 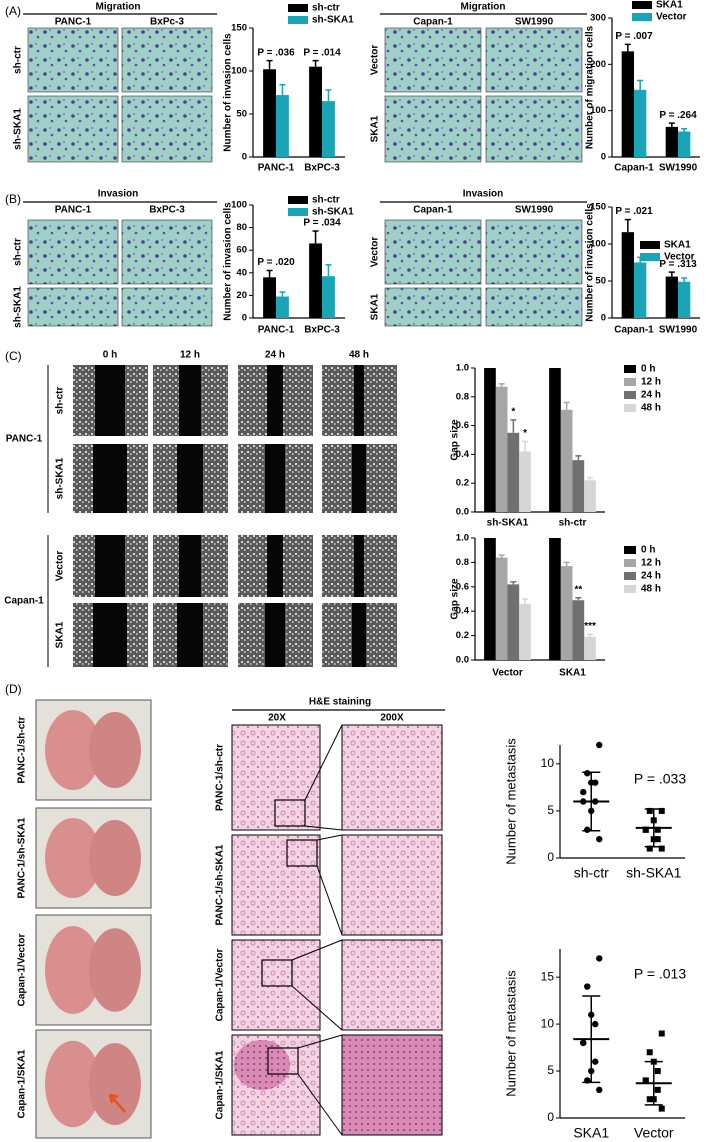 What do you see at coordinates (550, 857) in the screenshot?
I see `y-tick-label: 0` at bounding box center [550, 857].